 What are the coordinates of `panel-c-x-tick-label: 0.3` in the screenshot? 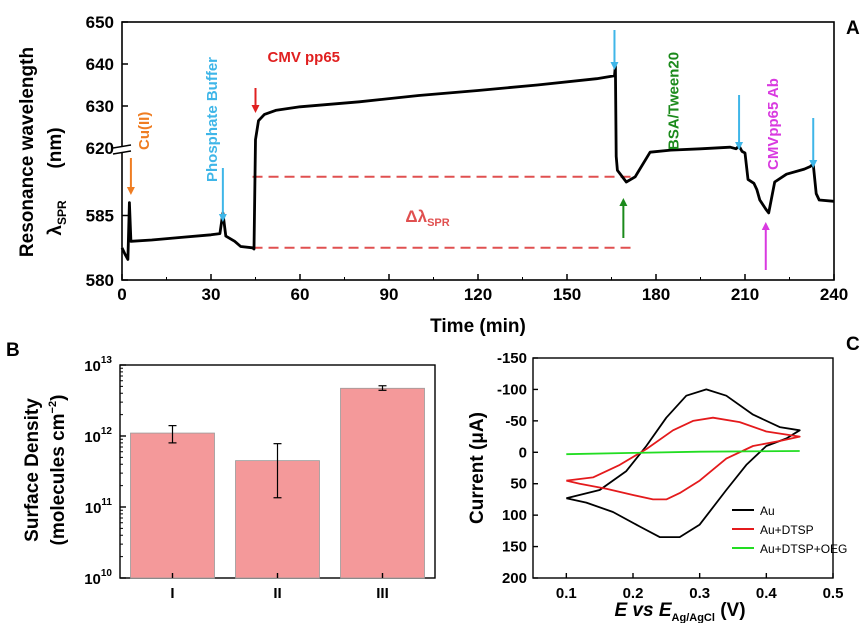 It's located at (699, 593).